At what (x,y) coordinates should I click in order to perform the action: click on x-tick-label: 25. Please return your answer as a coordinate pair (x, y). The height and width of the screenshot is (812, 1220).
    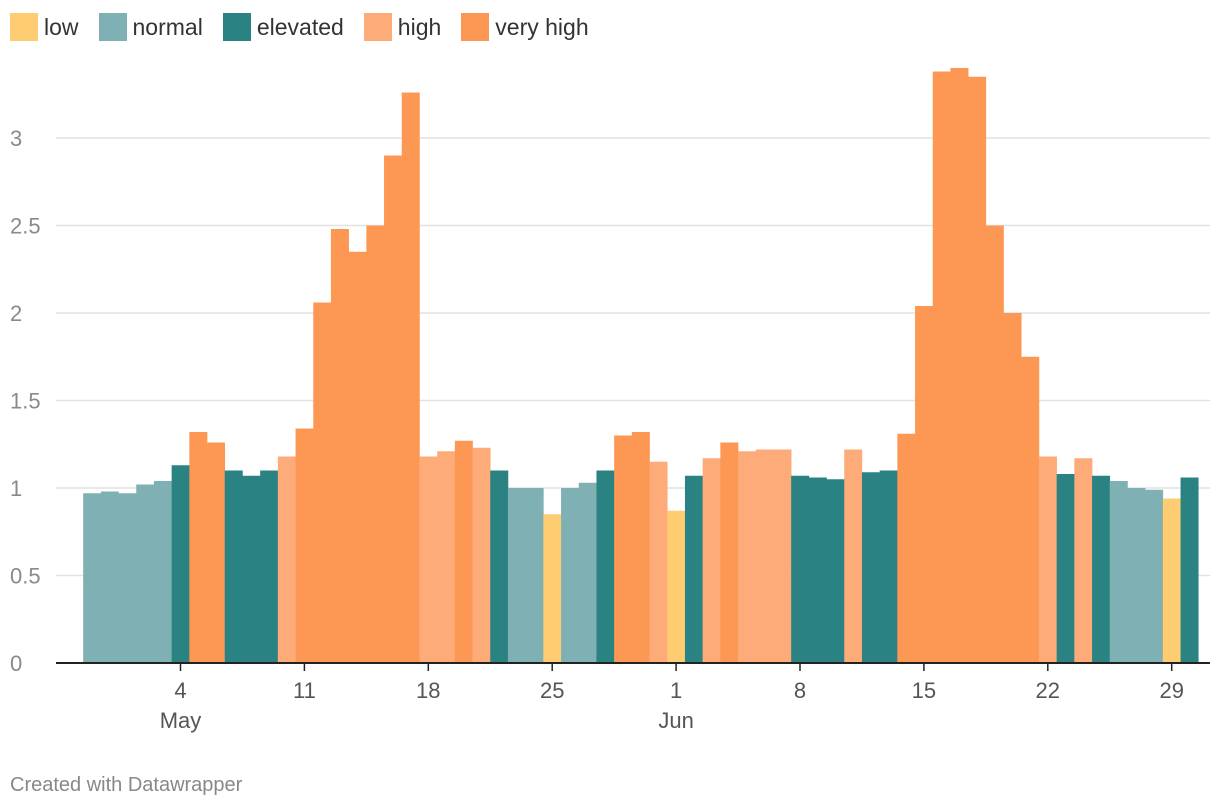
    Looking at the image, I should click on (552, 690).